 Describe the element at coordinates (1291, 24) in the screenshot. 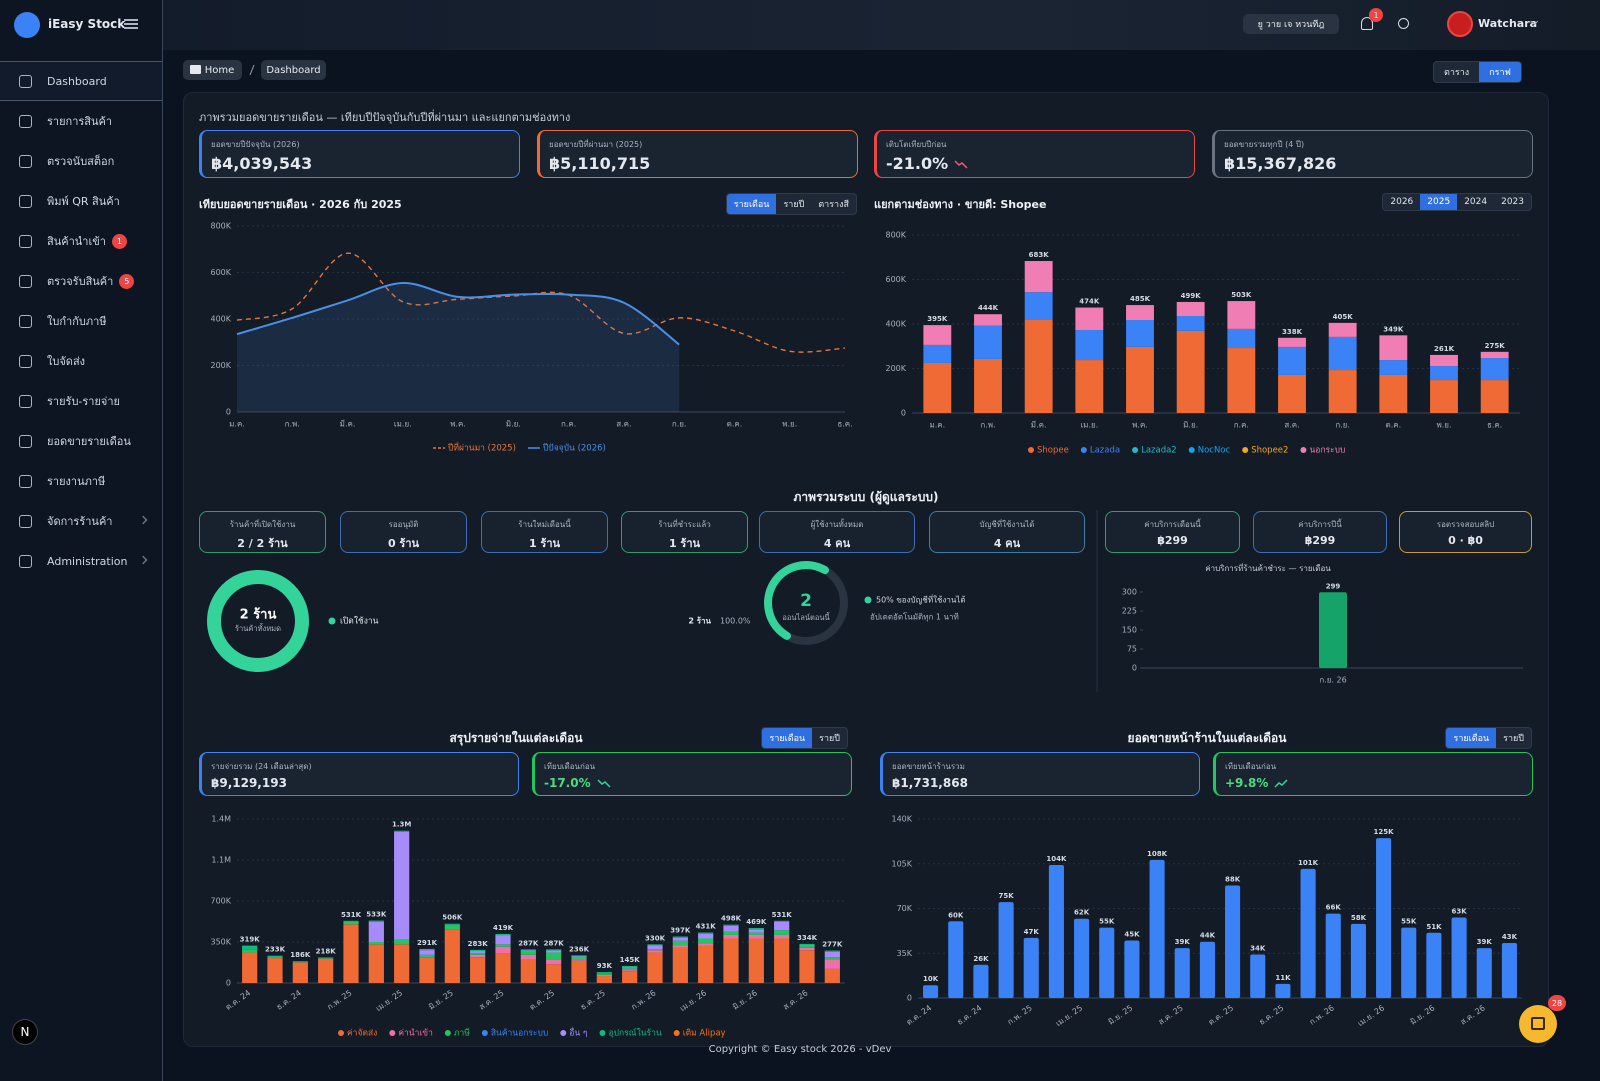

I see `shop-selector: ยู วาย เจ หวนทีฎ` at that location.